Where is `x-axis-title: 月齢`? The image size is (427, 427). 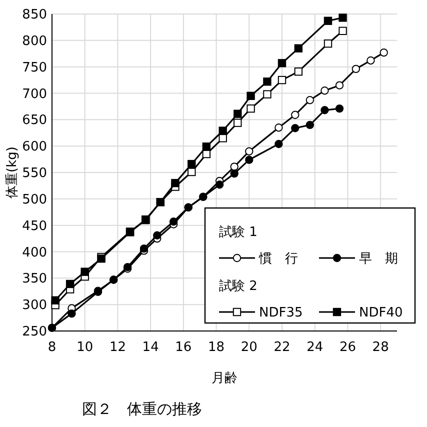 x-axis-title: 月齢 is located at coordinates (225, 378).